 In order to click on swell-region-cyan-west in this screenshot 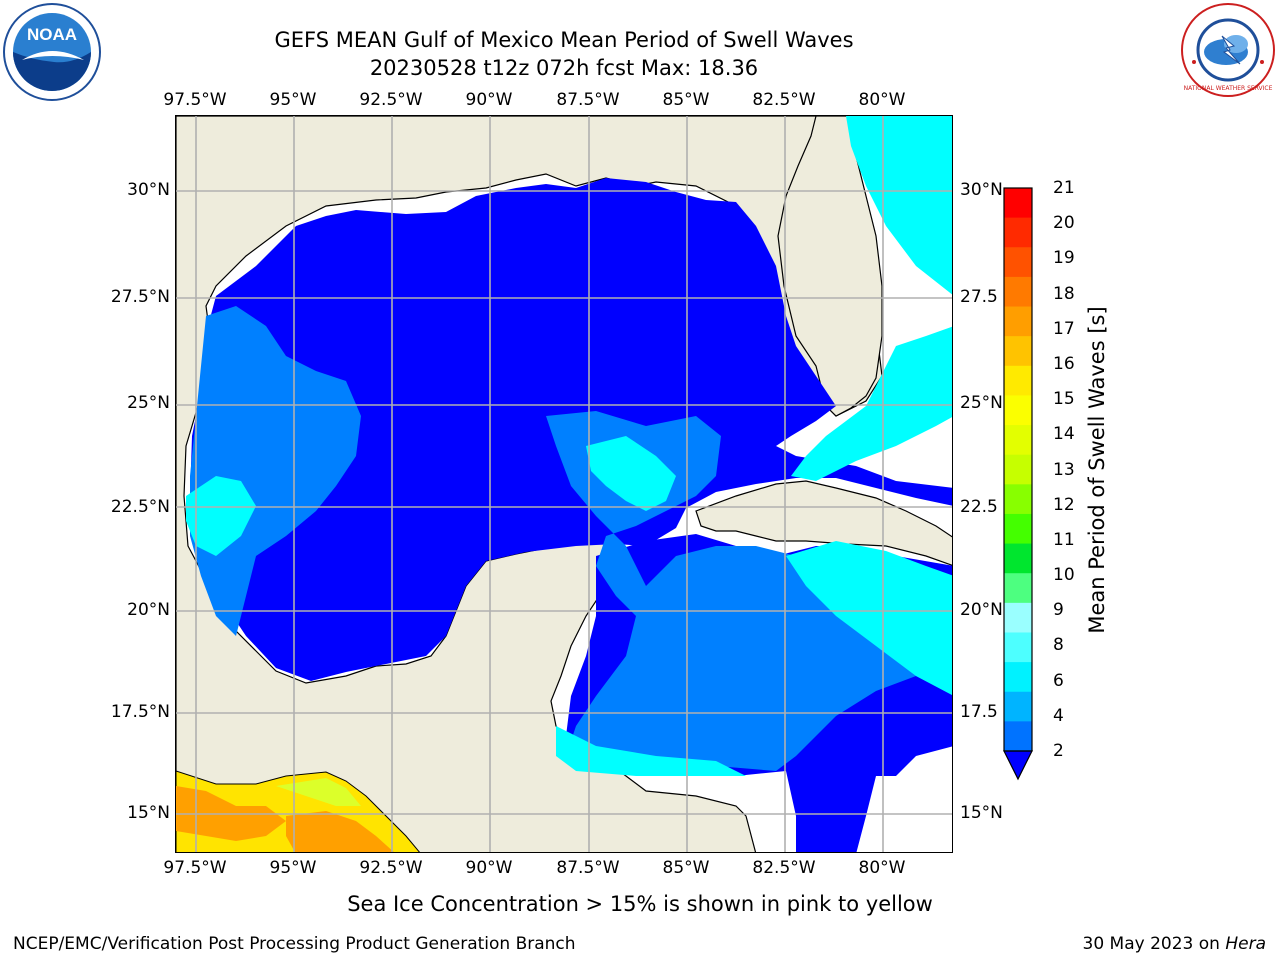, I will do `click(221, 516)`.